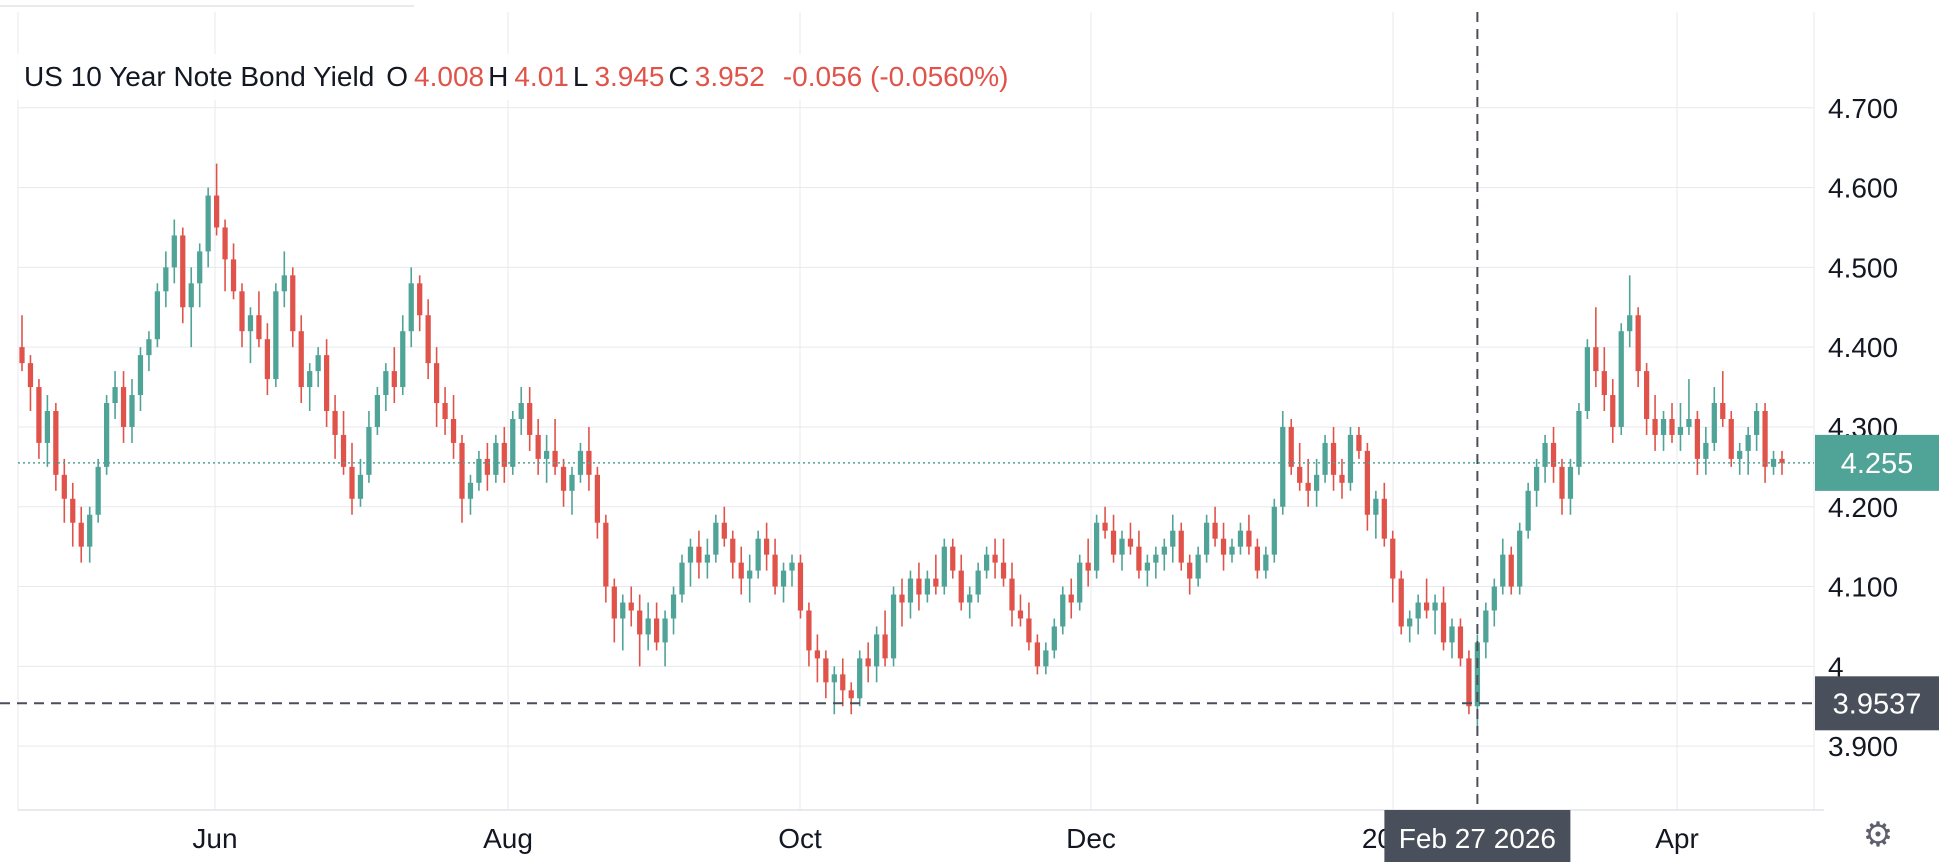  Describe the element at coordinates (1878, 835) in the screenshot. I see `gear-icon: ⚙` at that location.